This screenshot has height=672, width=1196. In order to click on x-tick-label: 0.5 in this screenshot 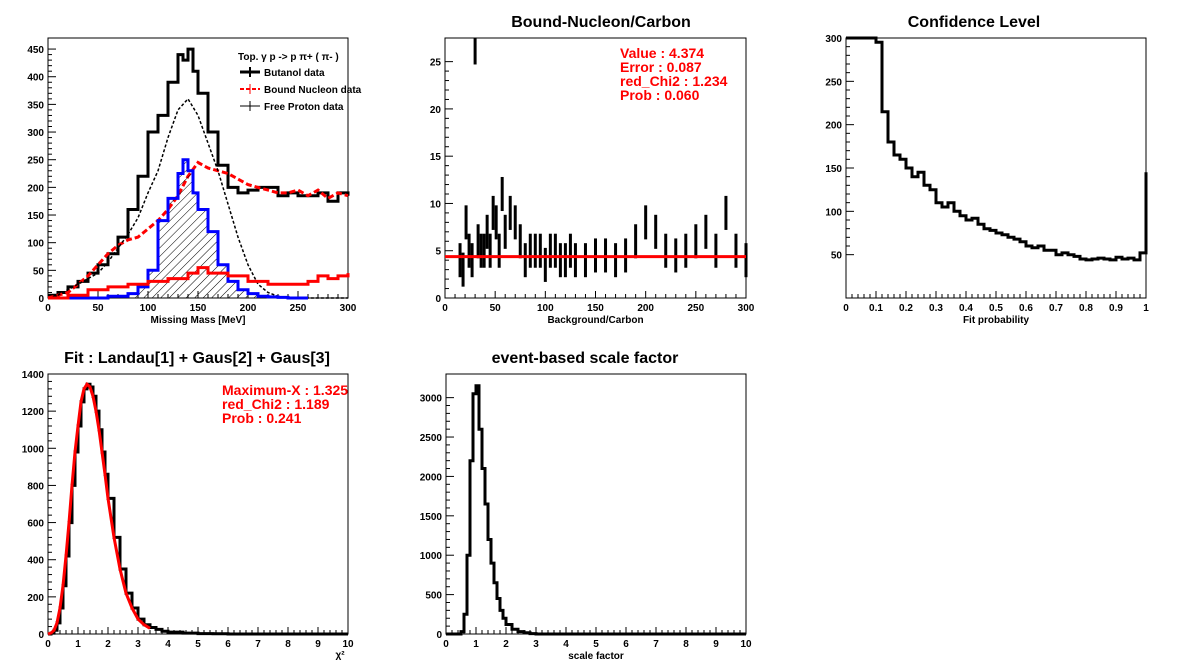, I will do `click(996, 308)`.